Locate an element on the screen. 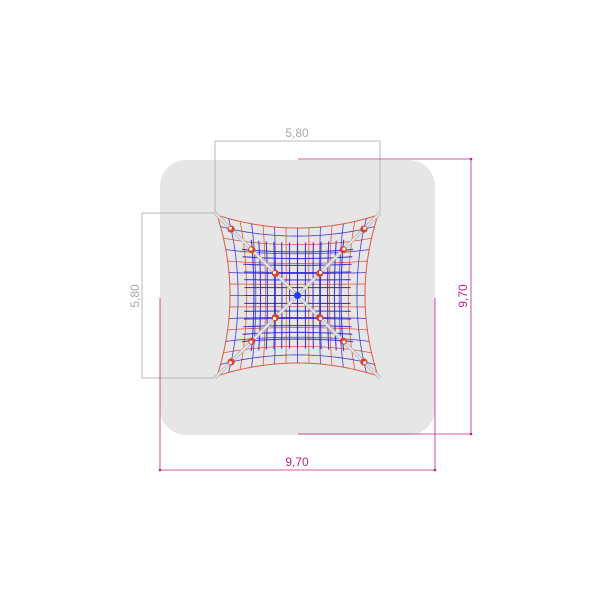  net-depth-label: 5,80 is located at coordinates (135, 296).